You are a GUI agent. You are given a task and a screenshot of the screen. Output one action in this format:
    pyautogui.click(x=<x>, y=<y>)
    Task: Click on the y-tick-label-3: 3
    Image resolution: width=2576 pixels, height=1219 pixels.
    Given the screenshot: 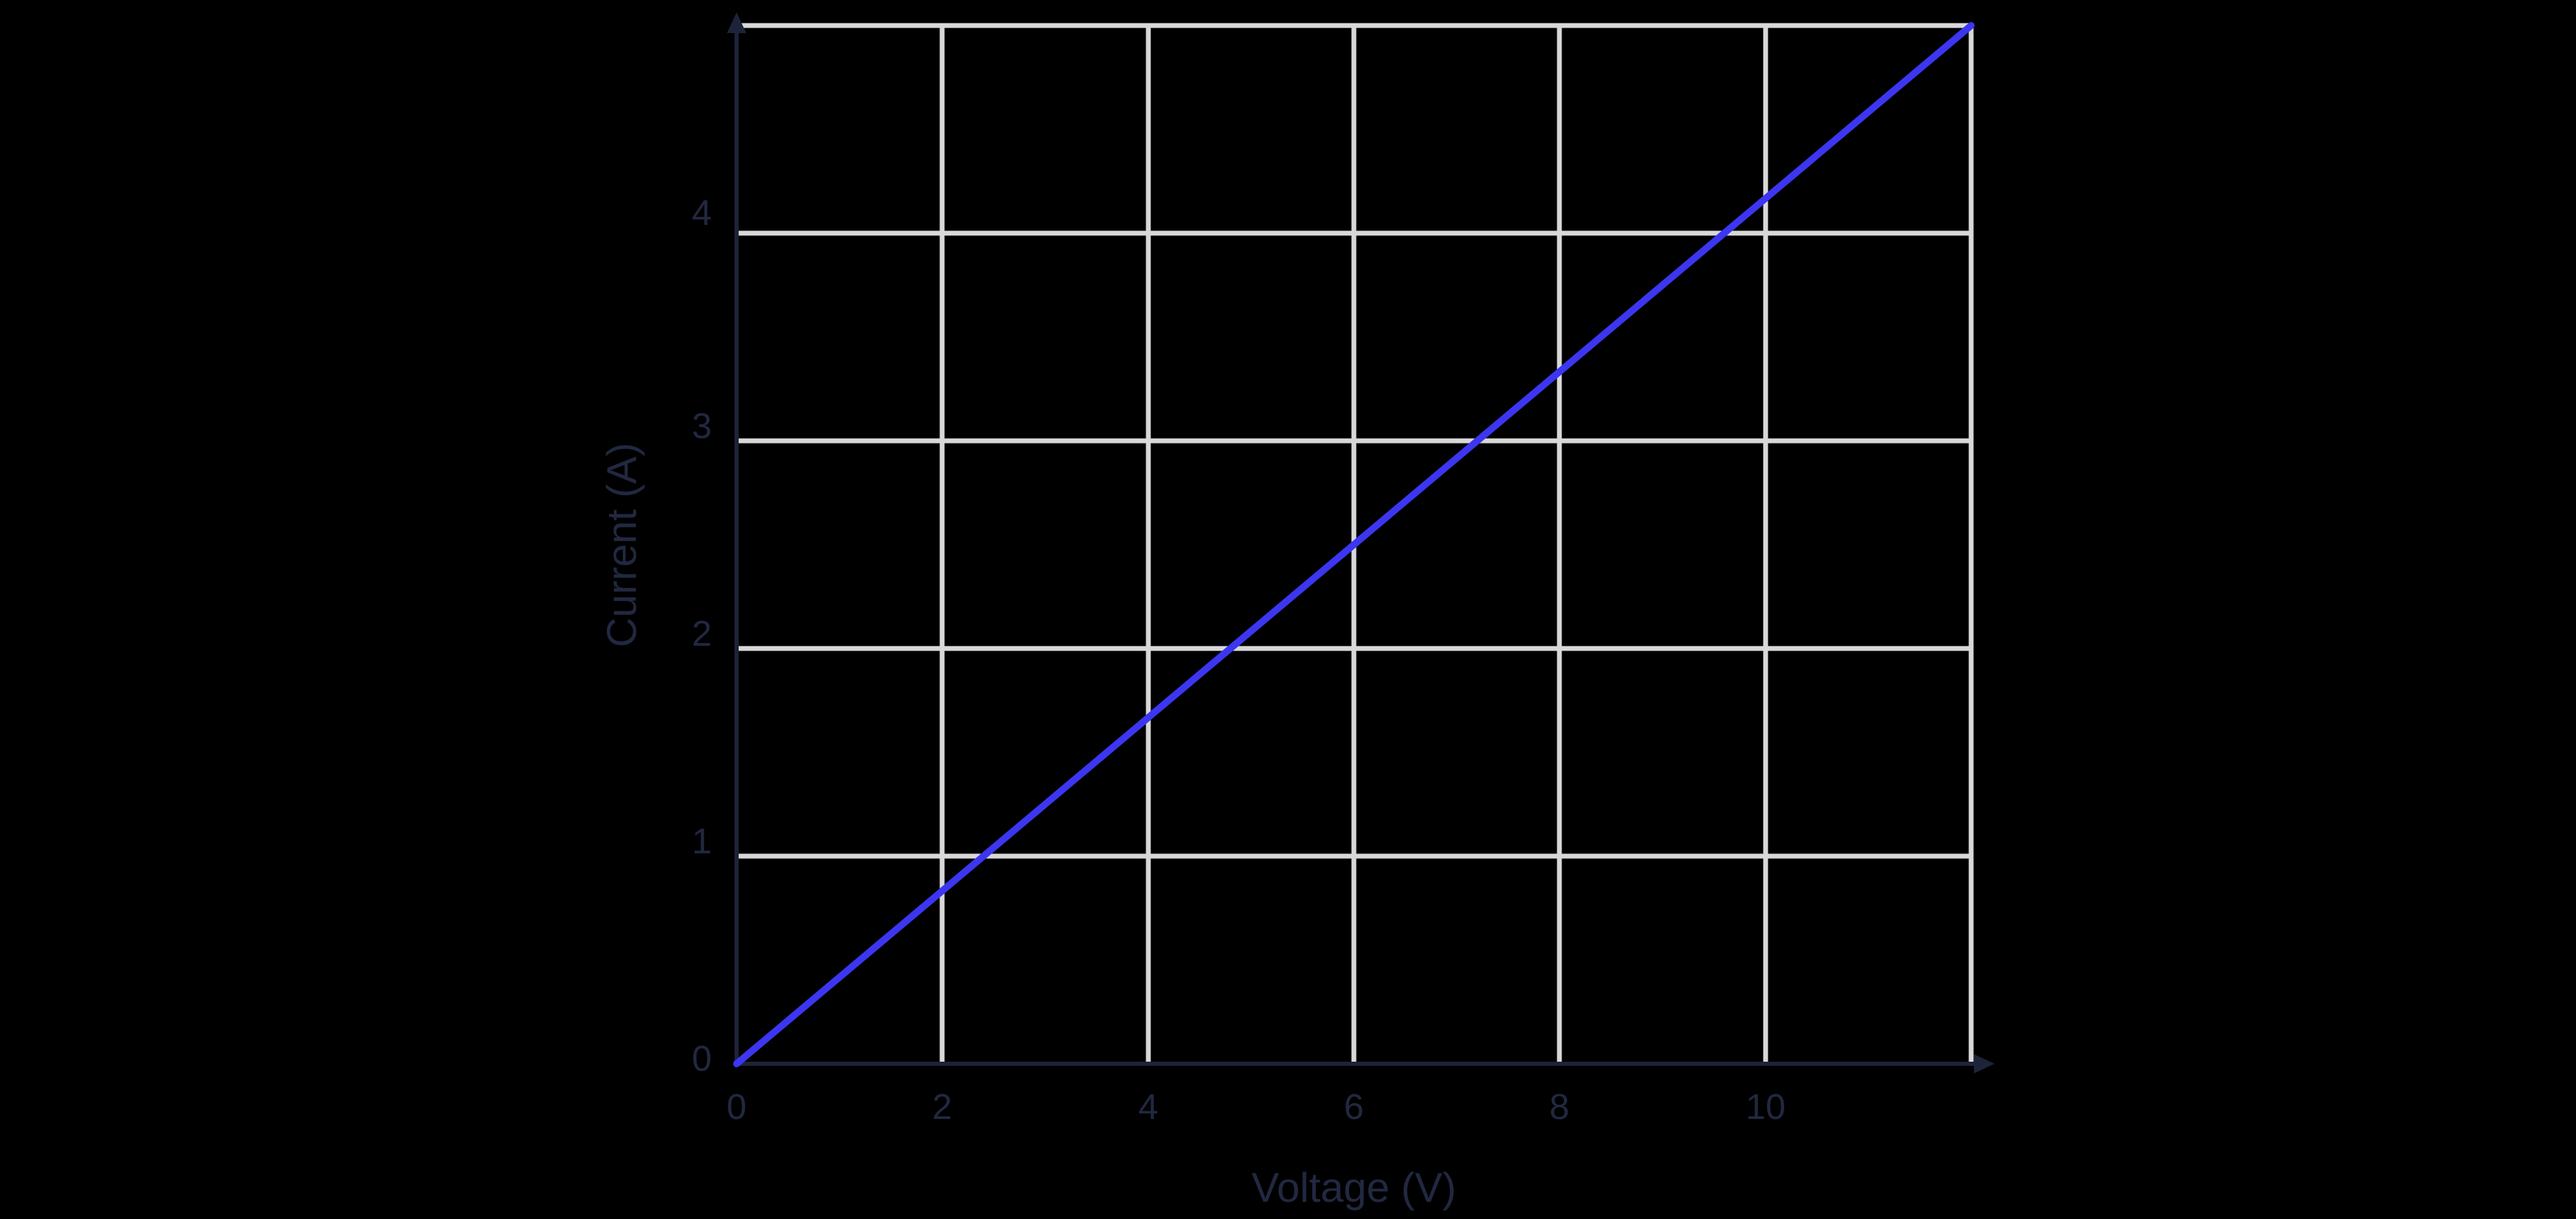 What is the action you would take?
    pyautogui.click(x=702, y=426)
    